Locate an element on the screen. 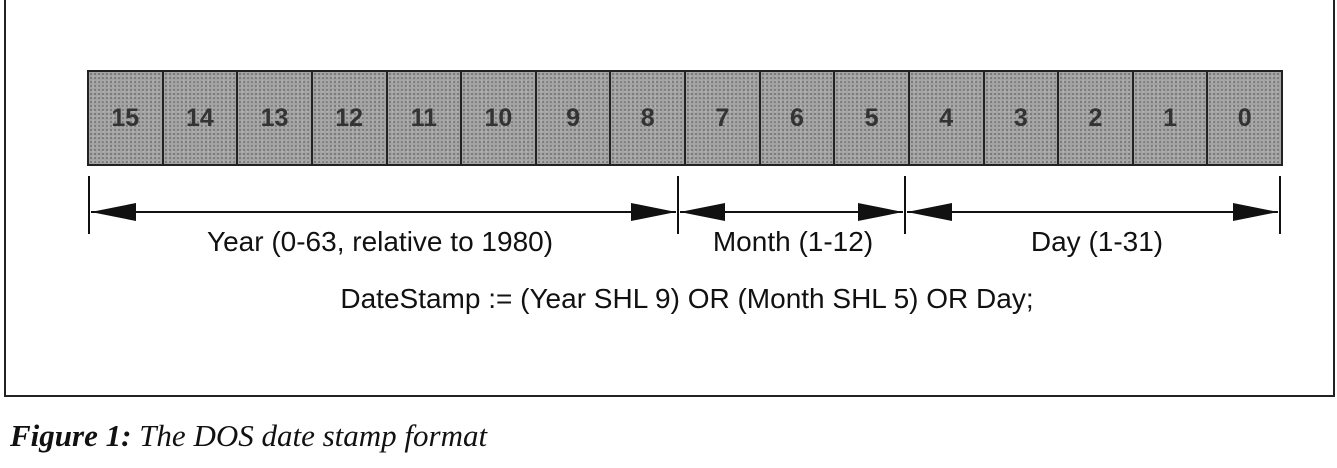 The height and width of the screenshot is (468, 1337). bit-cell-12: 12 is located at coordinates (350, 118).